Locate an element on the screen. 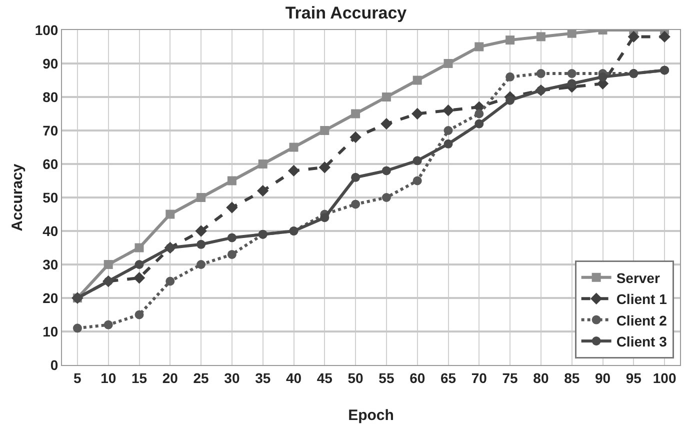 The width and height of the screenshot is (692, 435). legend-label: Server is located at coordinates (638, 278).